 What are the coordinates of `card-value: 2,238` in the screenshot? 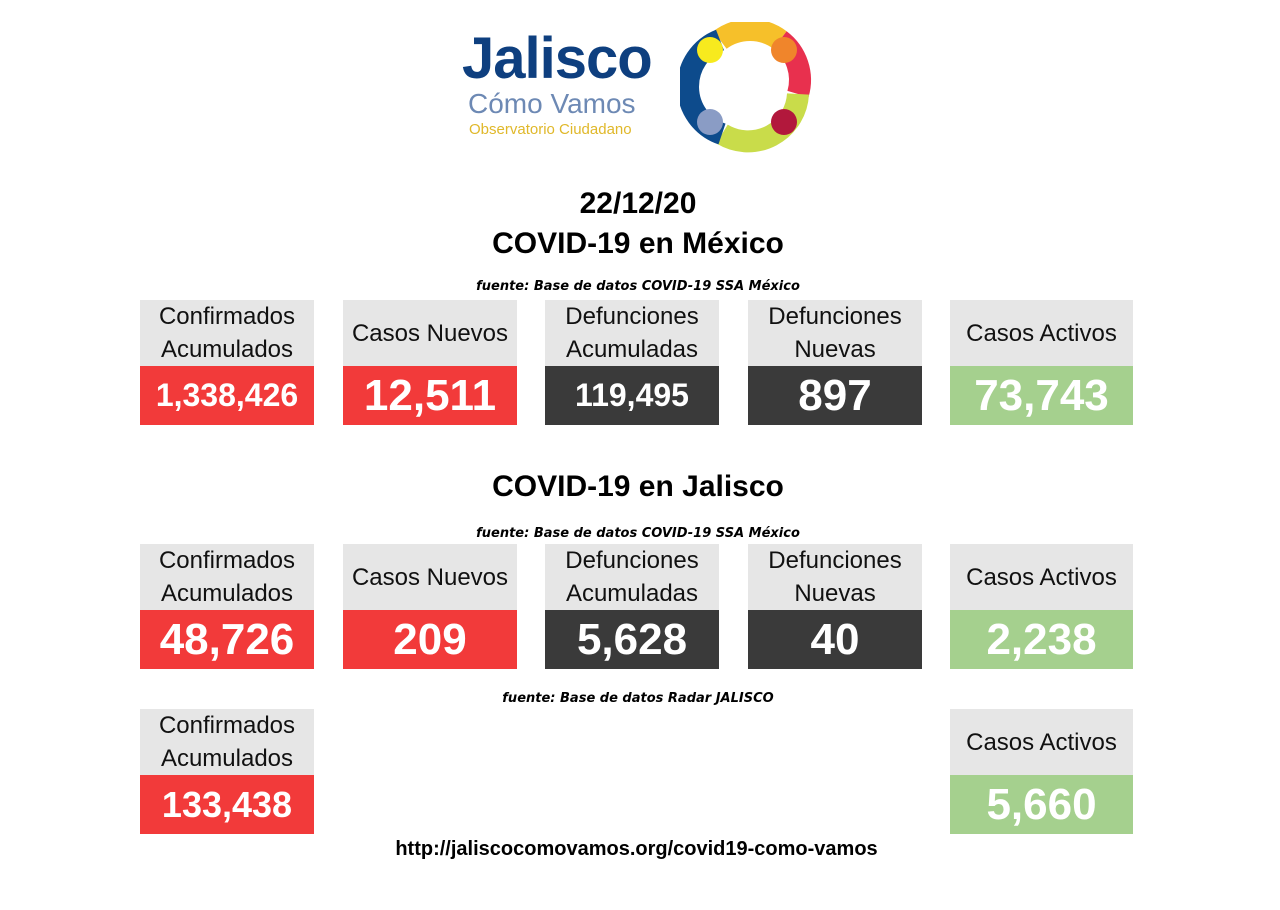 It's located at (1041, 639).